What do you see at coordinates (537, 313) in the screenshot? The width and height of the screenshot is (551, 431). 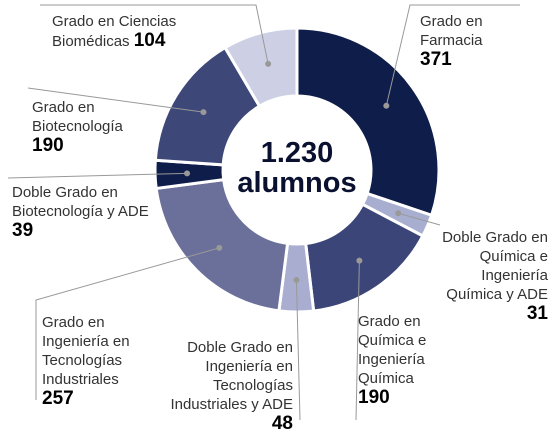 I see `value-label: 31` at bounding box center [537, 313].